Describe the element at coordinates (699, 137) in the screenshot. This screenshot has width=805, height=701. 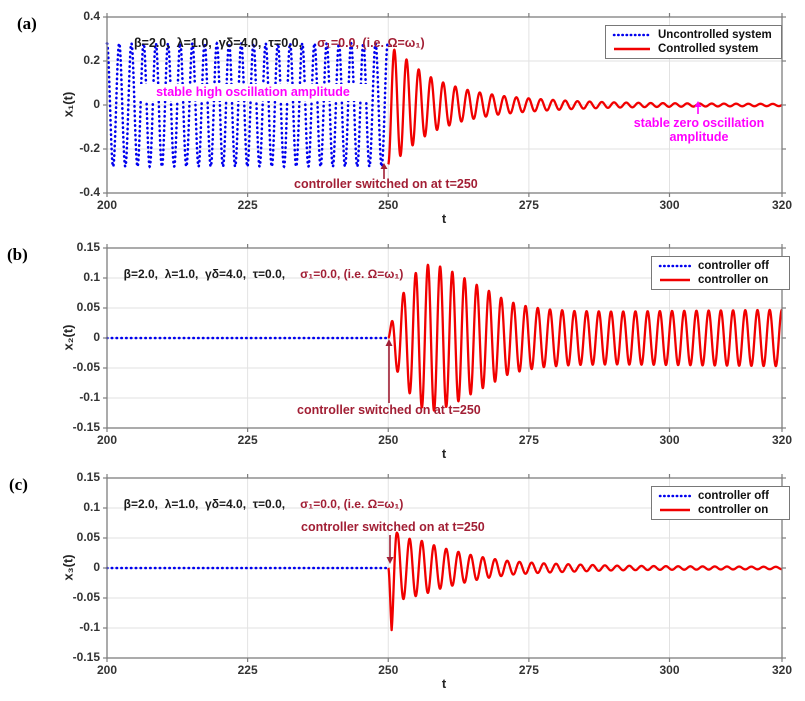
I see `annotation-line-2: amplitude` at that location.